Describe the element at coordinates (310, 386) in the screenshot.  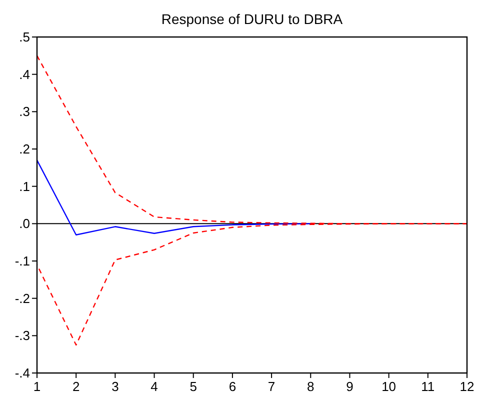
I see `x-tick-label: 8` at that location.